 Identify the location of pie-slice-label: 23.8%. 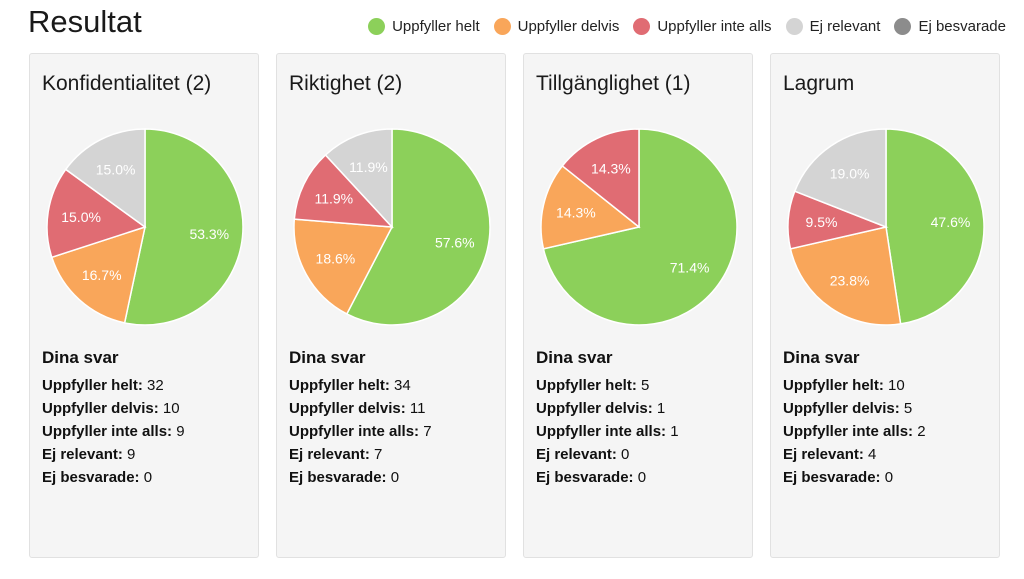
(850, 280).